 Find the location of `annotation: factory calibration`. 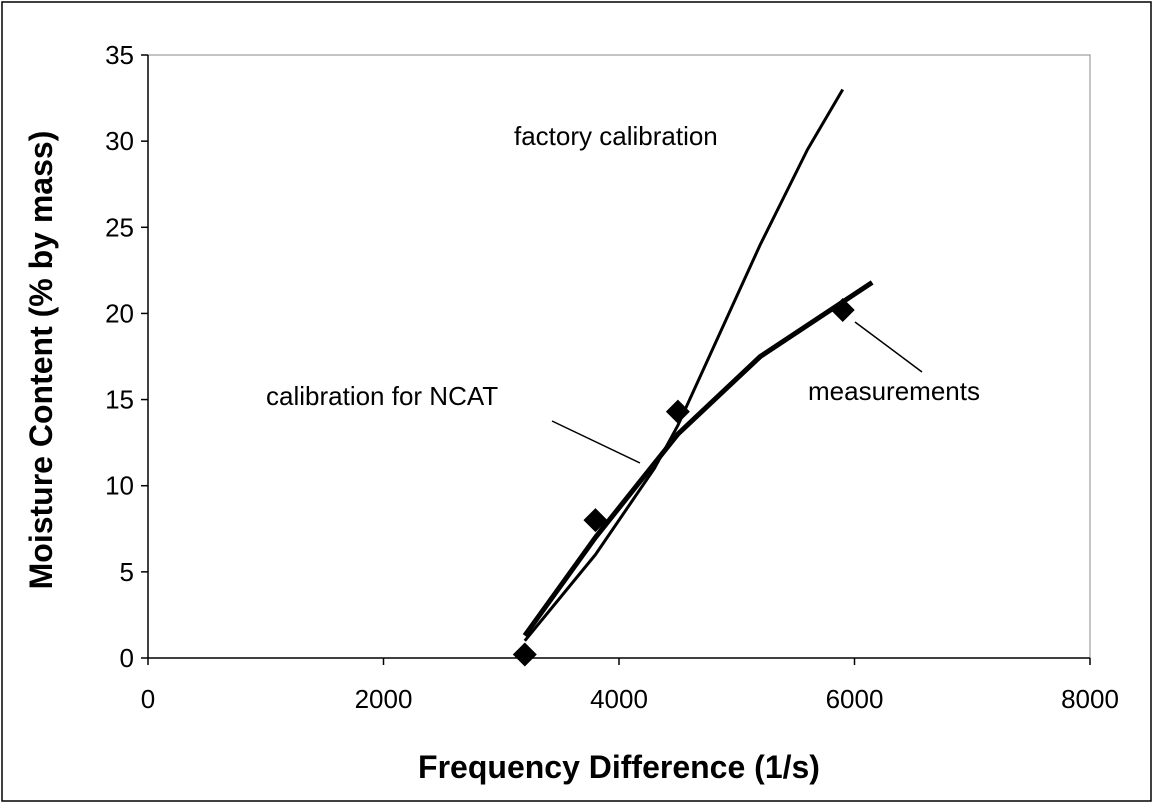

annotation: factory calibration is located at coordinates (616, 136).